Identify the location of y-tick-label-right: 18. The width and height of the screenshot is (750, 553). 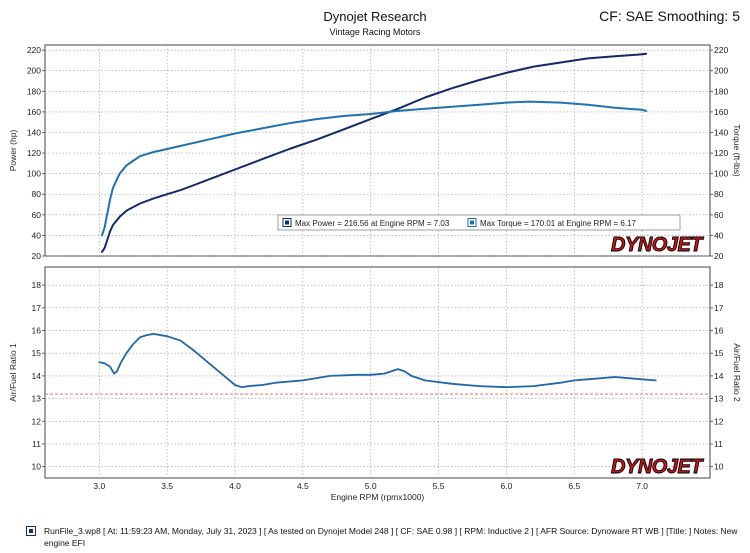
(719, 285).